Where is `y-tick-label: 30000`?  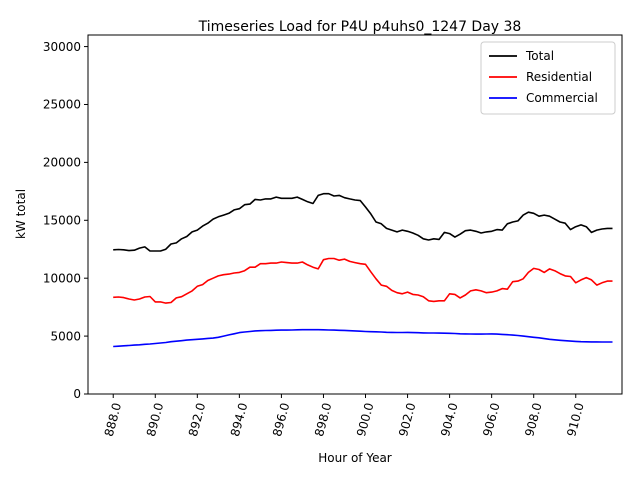 y-tick-label: 30000 is located at coordinates (62, 47).